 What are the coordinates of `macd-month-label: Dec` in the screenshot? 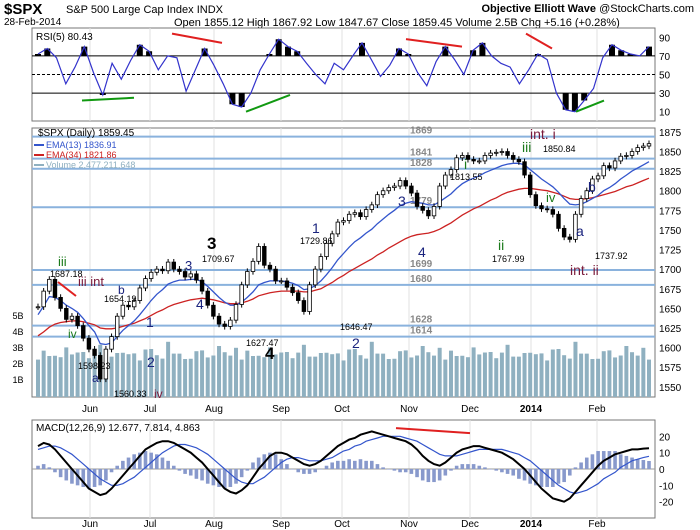 It's located at (470, 524).